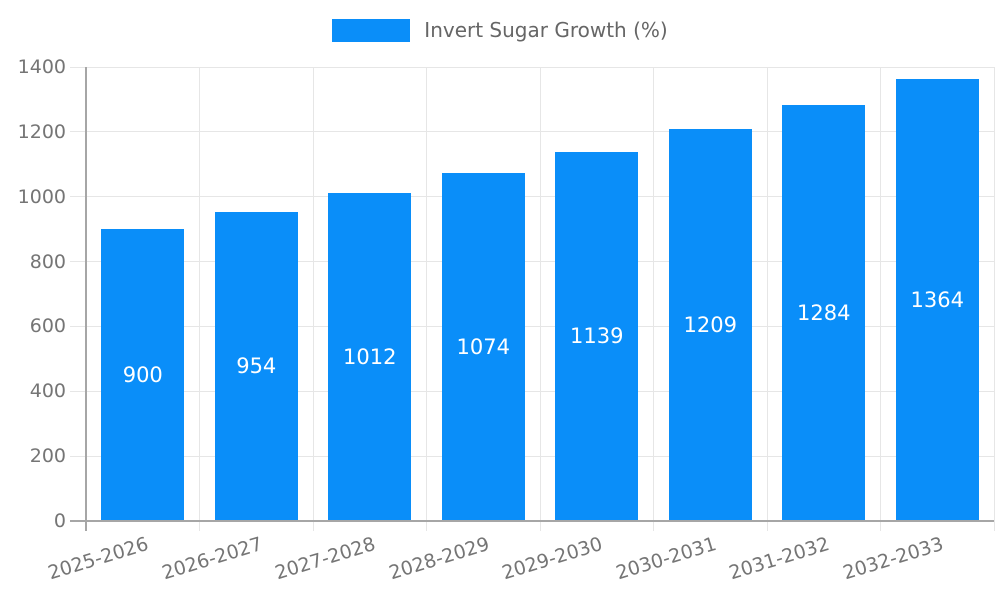  I want to click on y-axis-line, so click(86, 299).